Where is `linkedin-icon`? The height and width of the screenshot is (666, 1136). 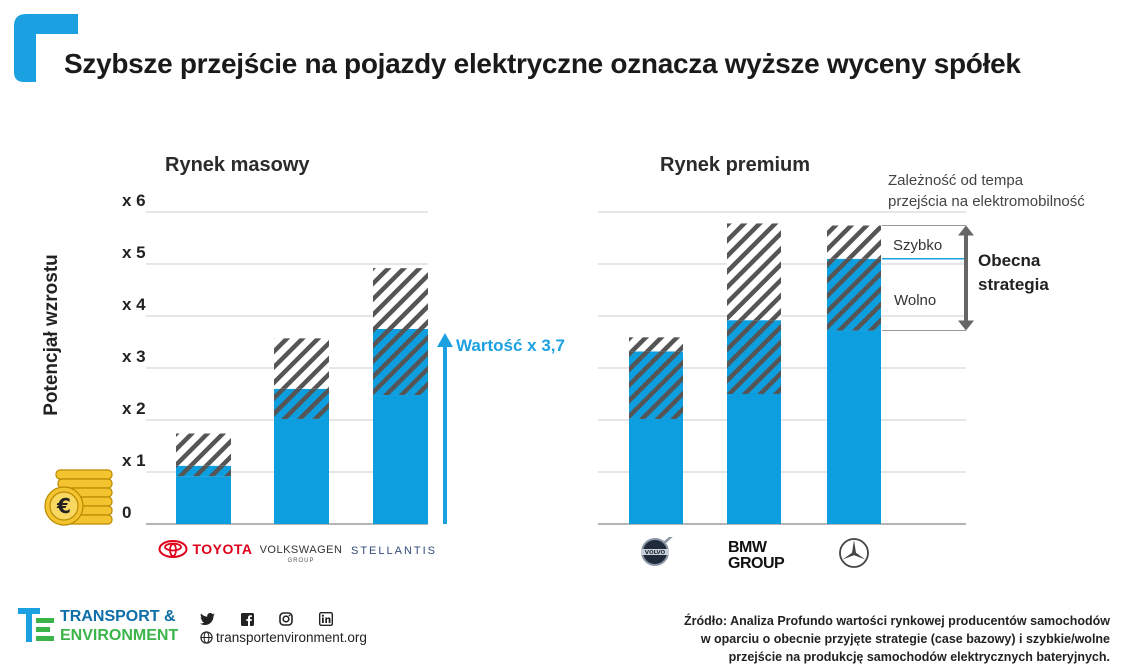 linkedin-icon is located at coordinates (325, 619).